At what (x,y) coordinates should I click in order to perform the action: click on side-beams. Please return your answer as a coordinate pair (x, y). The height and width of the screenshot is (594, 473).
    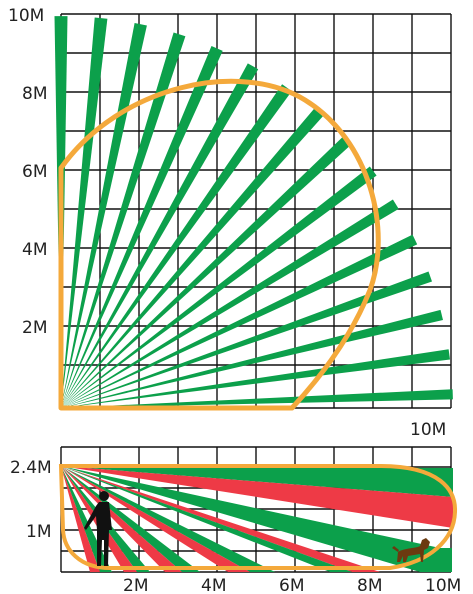
    Looking at the image, I should click on (257, 519).